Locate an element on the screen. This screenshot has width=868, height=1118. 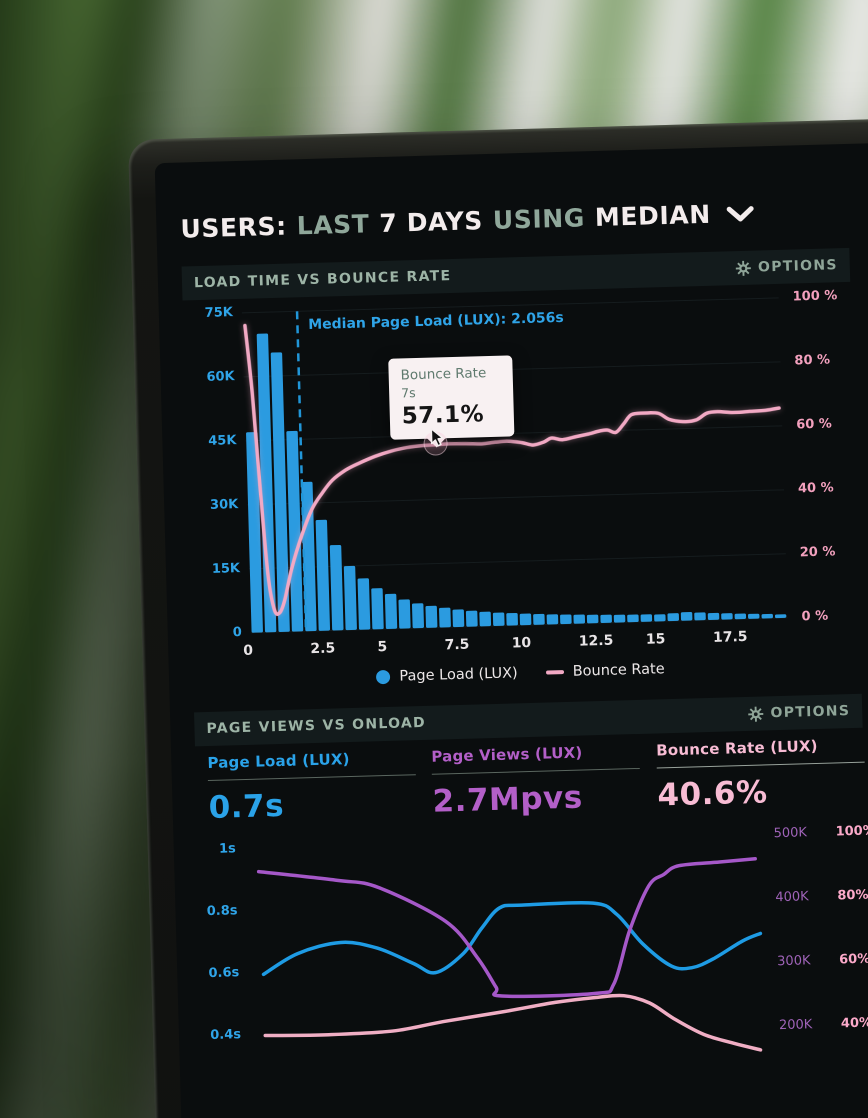
stat-value: 0.7s is located at coordinates (246, 807).